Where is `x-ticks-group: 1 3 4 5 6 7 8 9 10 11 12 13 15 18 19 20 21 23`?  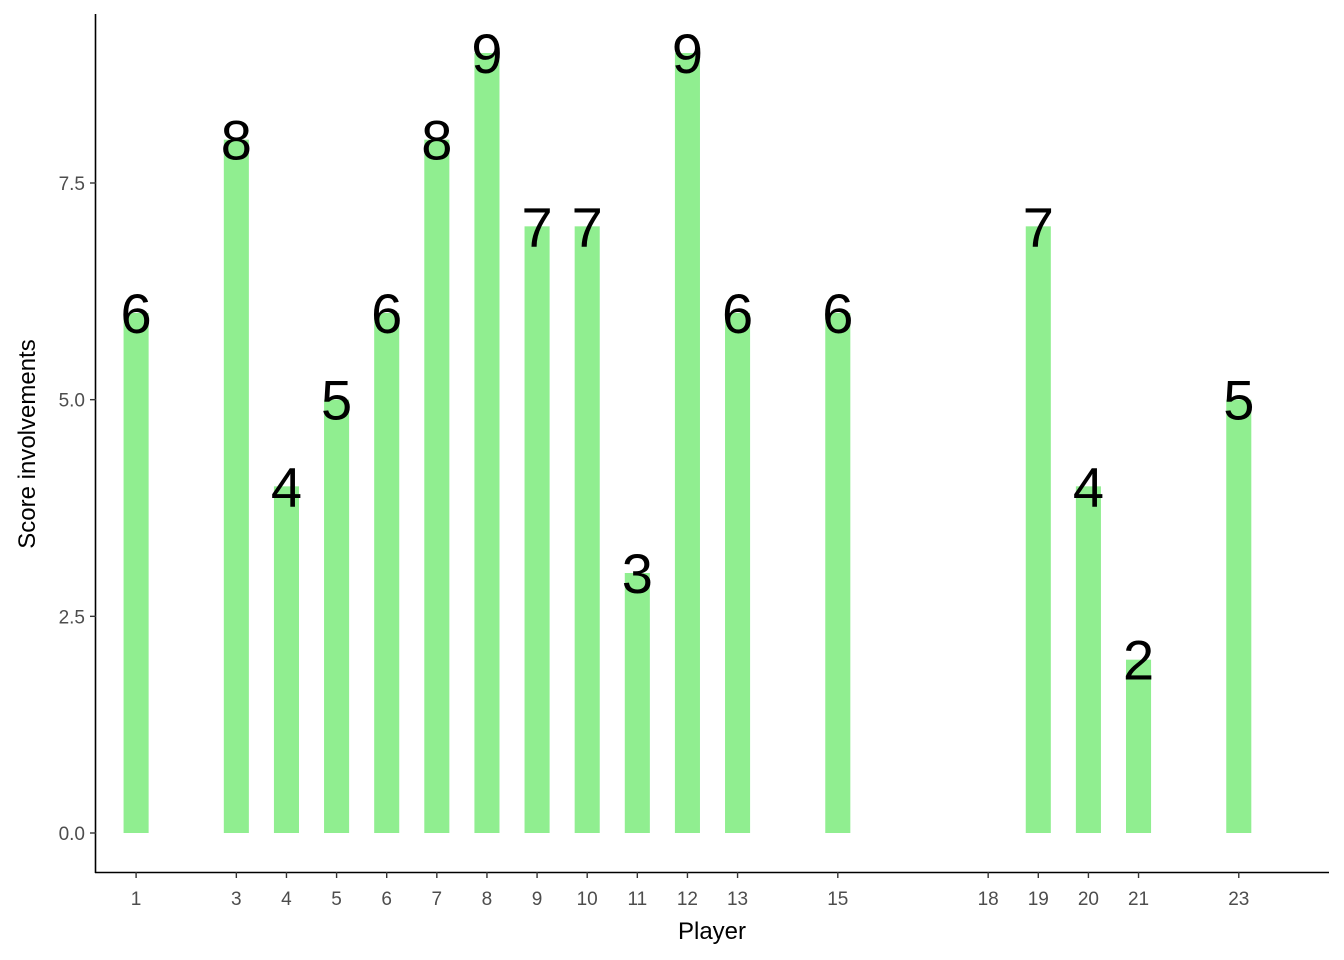 x-ticks-group: 1 3 4 5 6 7 8 9 10 11 12 13 15 18 19 20 21 23 is located at coordinates (690, 891).